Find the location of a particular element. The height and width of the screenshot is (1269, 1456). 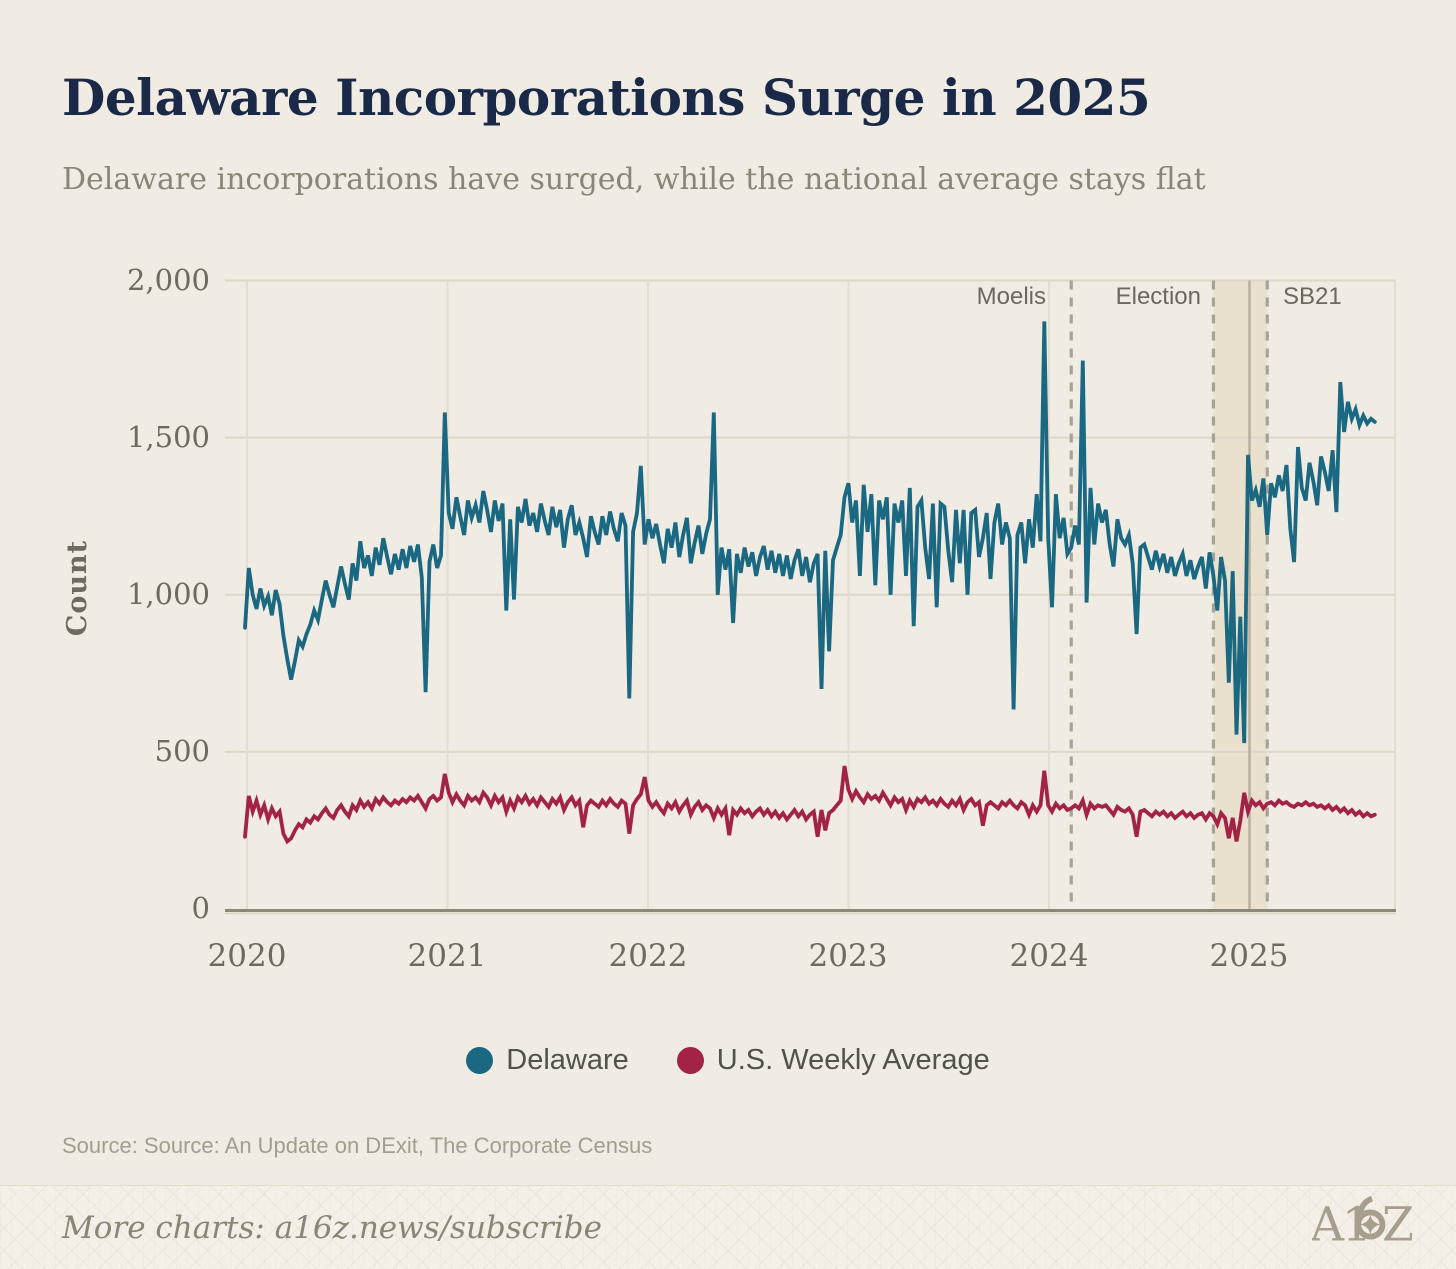

x-tick-label: 2021 is located at coordinates (447, 956).